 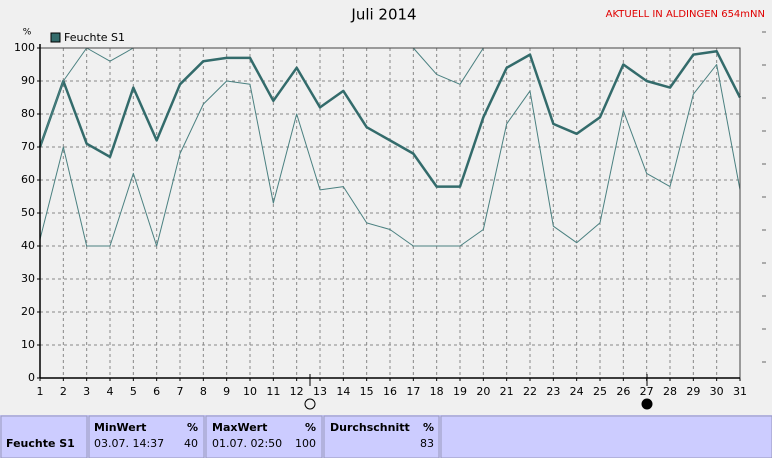 What do you see at coordinates (577, 391) in the screenshot?
I see `x-tick-label: 24` at bounding box center [577, 391].